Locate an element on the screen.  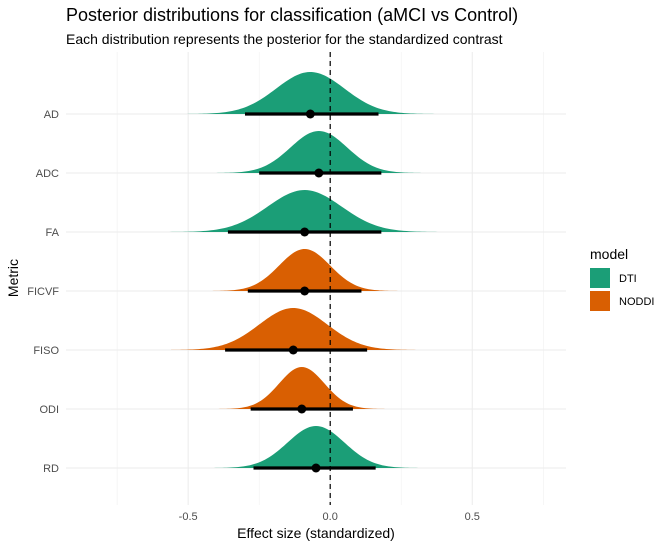
y-tick-label-adc: ADC is located at coordinates (47, 174).